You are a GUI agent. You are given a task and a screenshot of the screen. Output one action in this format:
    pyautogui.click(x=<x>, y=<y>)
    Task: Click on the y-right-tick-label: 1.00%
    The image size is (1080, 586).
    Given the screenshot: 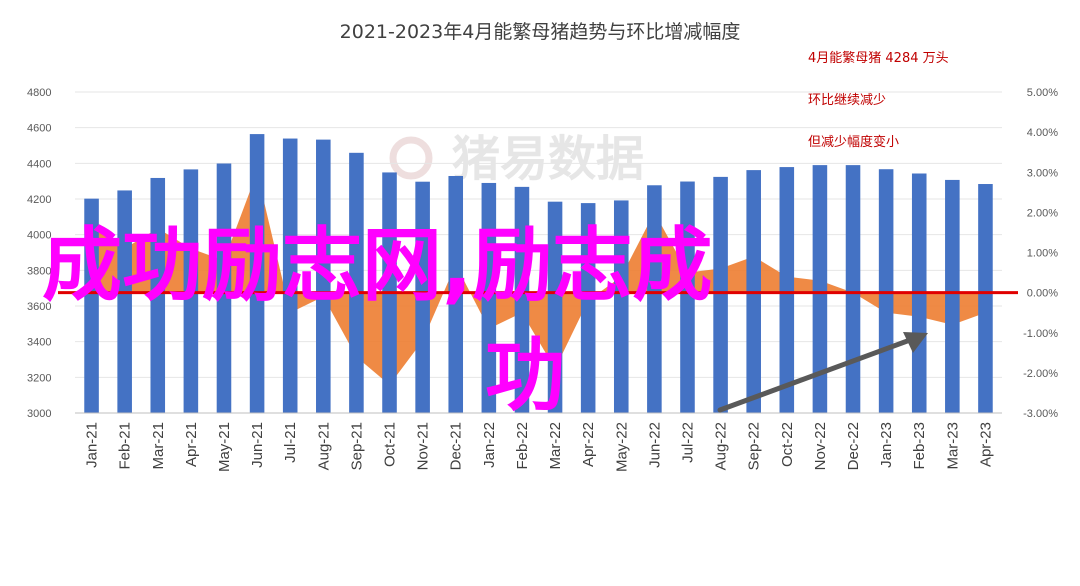 What is the action you would take?
    pyautogui.click(x=1042, y=254)
    